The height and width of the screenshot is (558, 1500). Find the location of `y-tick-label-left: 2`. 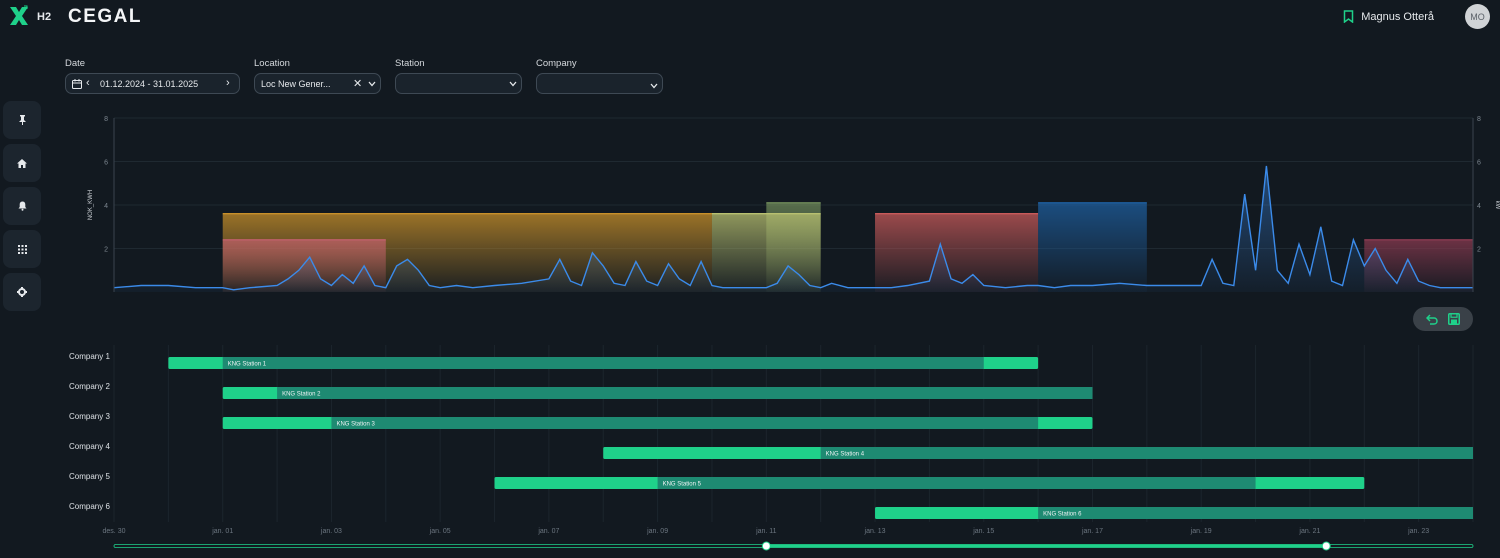

y-tick-label-left: 2 is located at coordinates (106, 250).